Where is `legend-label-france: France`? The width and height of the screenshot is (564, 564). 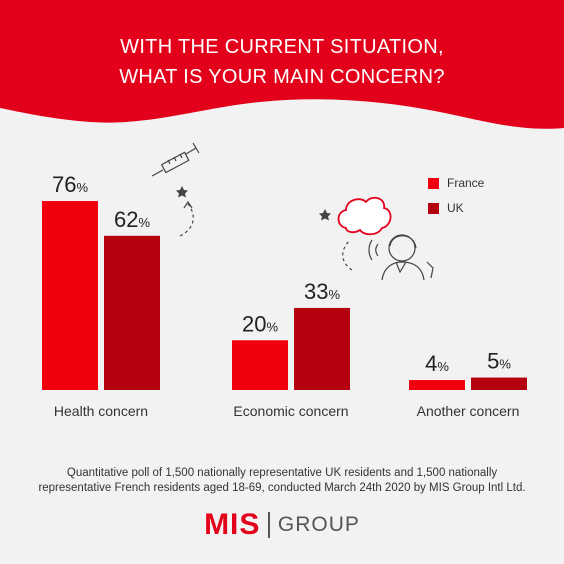 legend-label-france: France is located at coordinates (466, 183).